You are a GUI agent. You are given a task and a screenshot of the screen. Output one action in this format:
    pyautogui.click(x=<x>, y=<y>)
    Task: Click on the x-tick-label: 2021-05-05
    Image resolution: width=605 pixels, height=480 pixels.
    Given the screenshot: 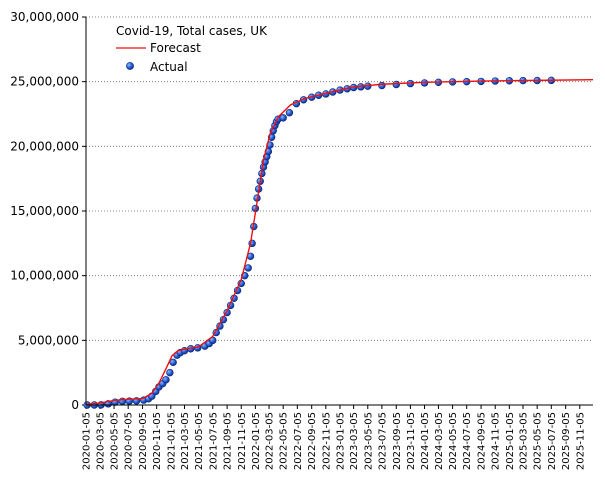 What is the action you would take?
    pyautogui.click(x=199, y=441)
    